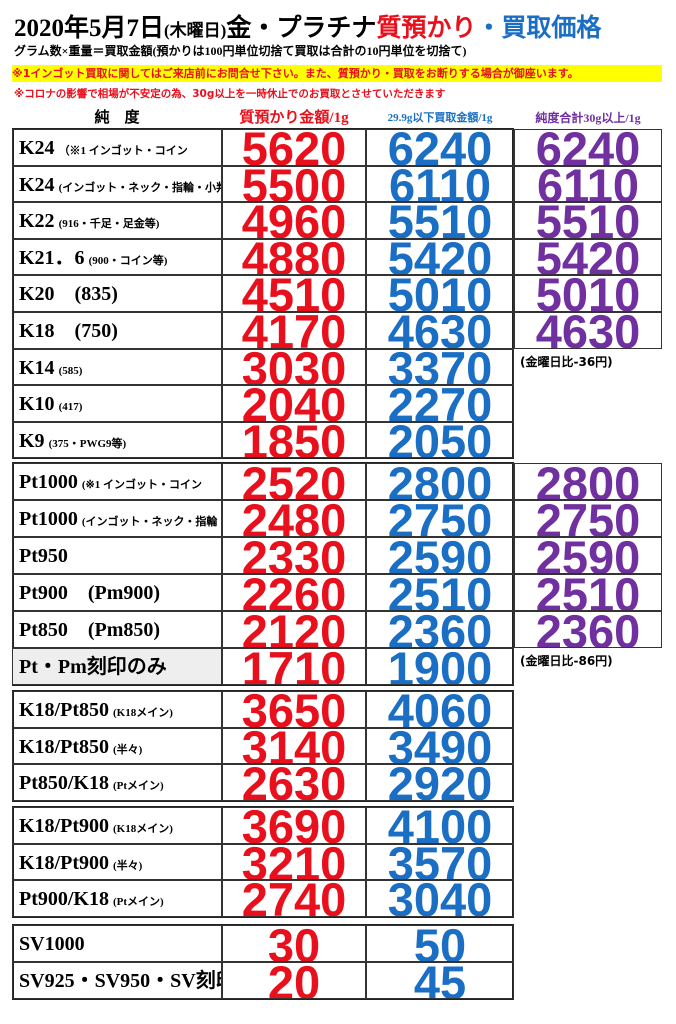 Image resolution: width=676 pixels, height=1024 pixels. I want to click on col-header: 純度合計30g以上/1g, so click(588, 118).